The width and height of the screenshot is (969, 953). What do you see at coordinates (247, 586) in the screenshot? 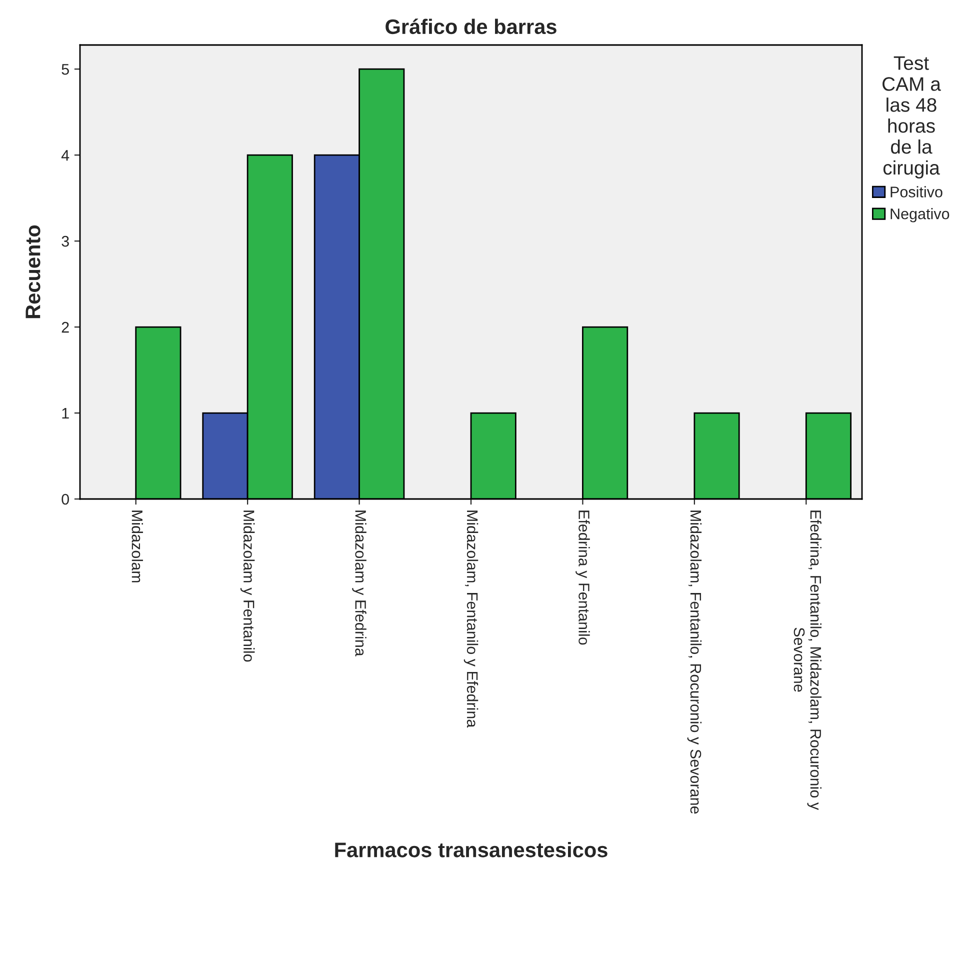
I see `x-tick-label: Midazolam y Fentanilo` at bounding box center [247, 586].